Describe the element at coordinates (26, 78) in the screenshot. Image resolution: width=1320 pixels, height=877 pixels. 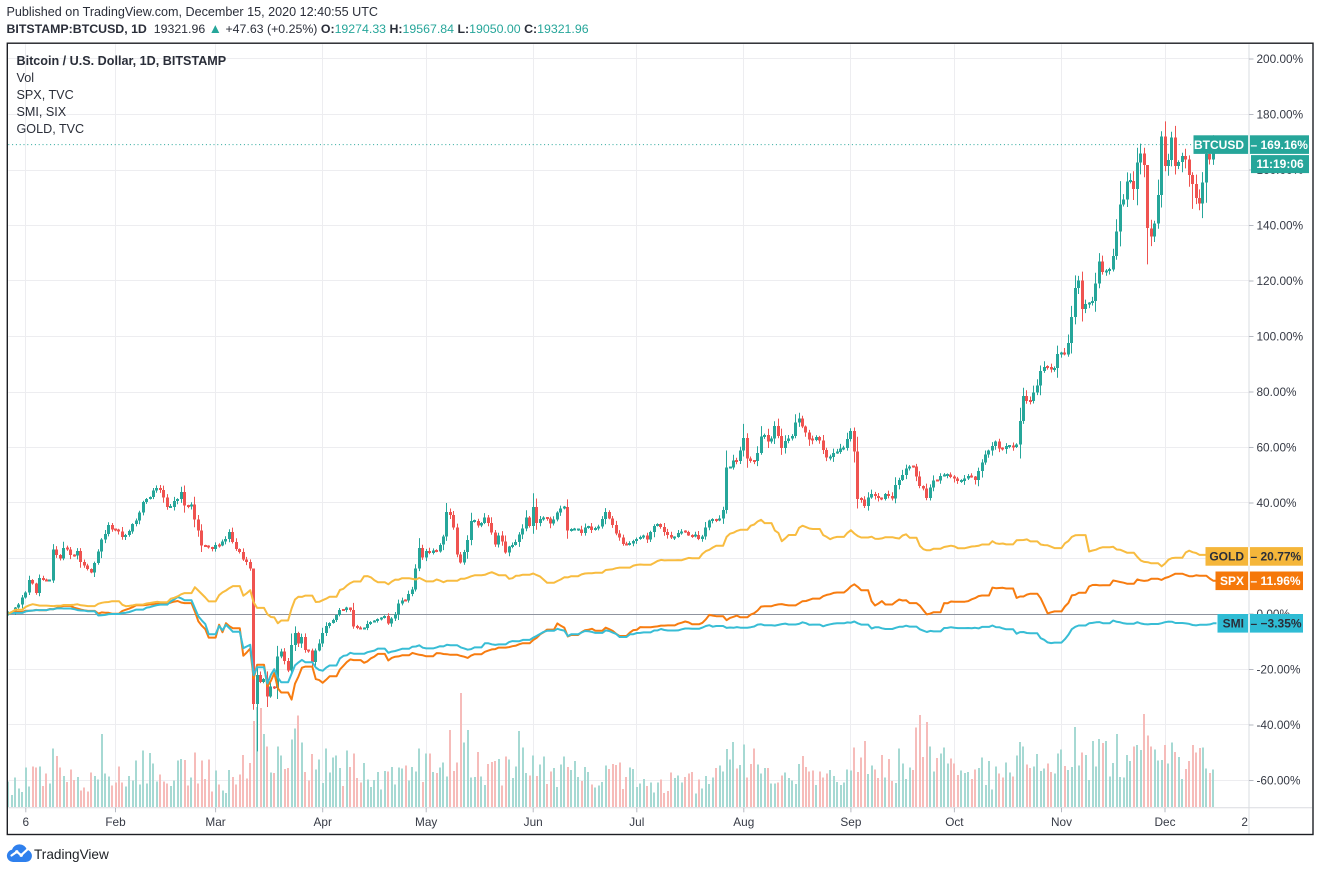
I see `svg-text: Vol` at that location.